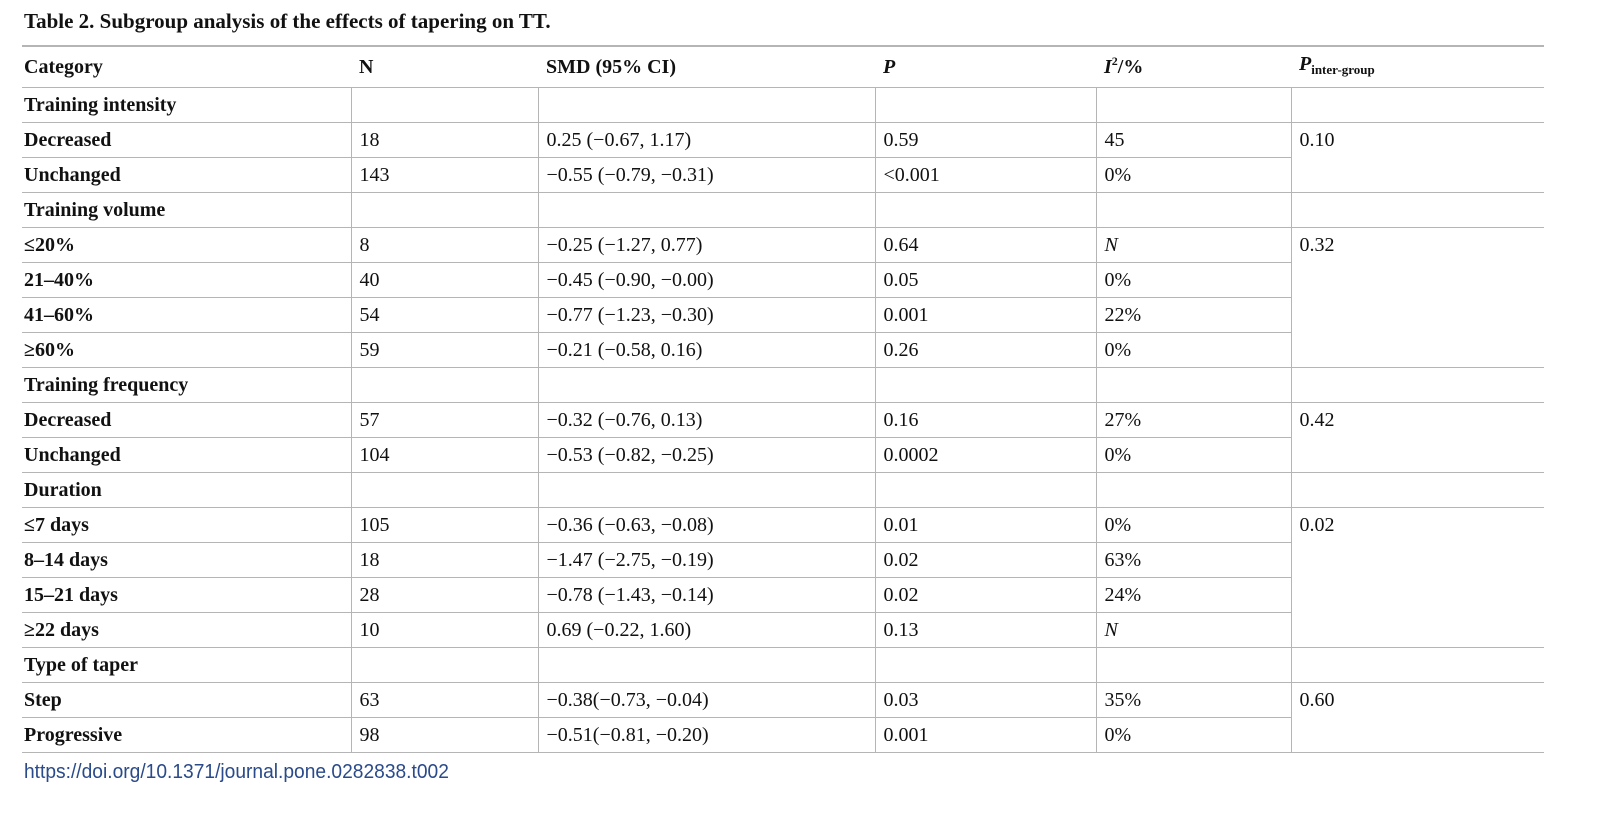 The image size is (1600, 832). What do you see at coordinates (444, 735) in the screenshot?
I see `row-n: 98` at bounding box center [444, 735].